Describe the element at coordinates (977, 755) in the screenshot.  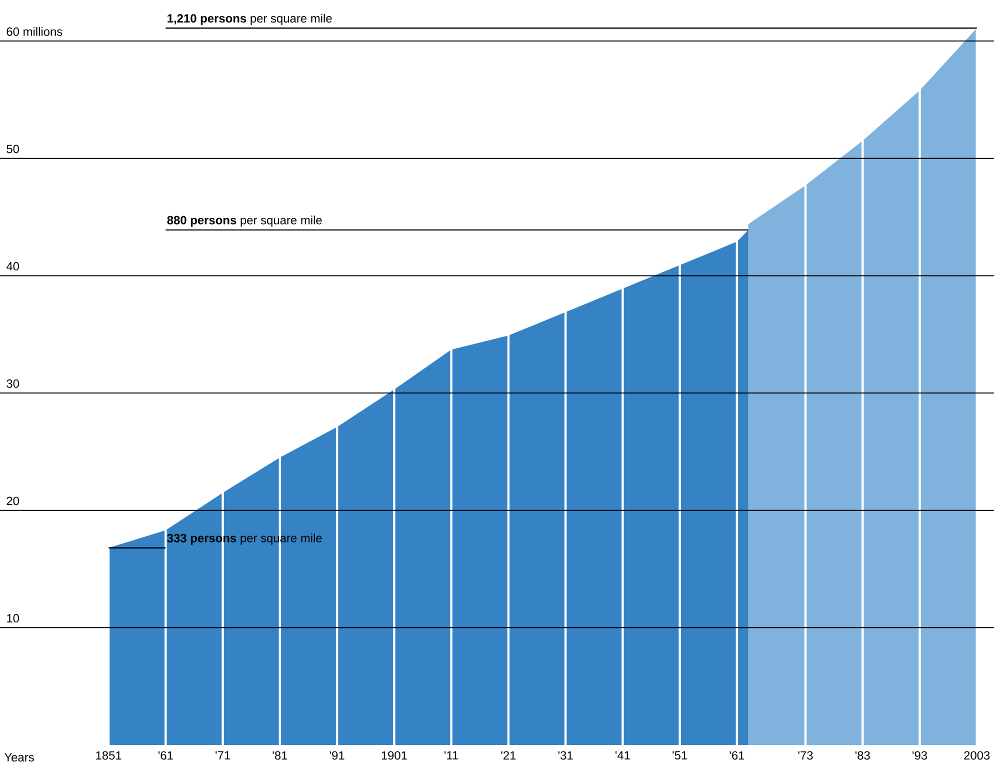
I see `x-tick-label: 2003` at that location.